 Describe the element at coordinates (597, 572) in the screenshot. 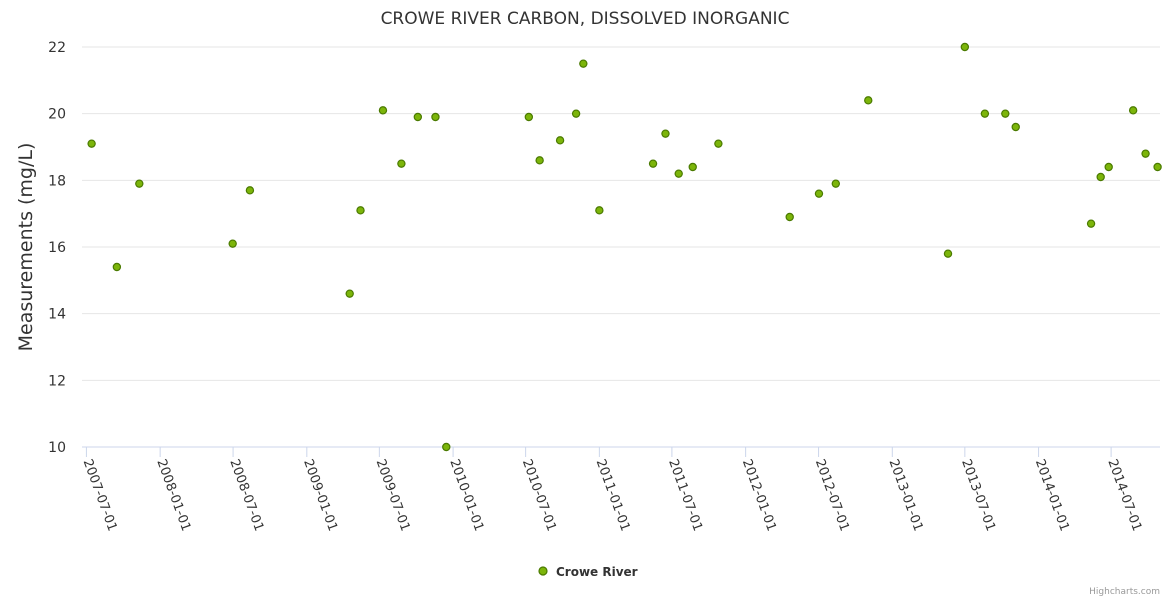

I see `legend-item-crowe-river: Crowe River` at that location.